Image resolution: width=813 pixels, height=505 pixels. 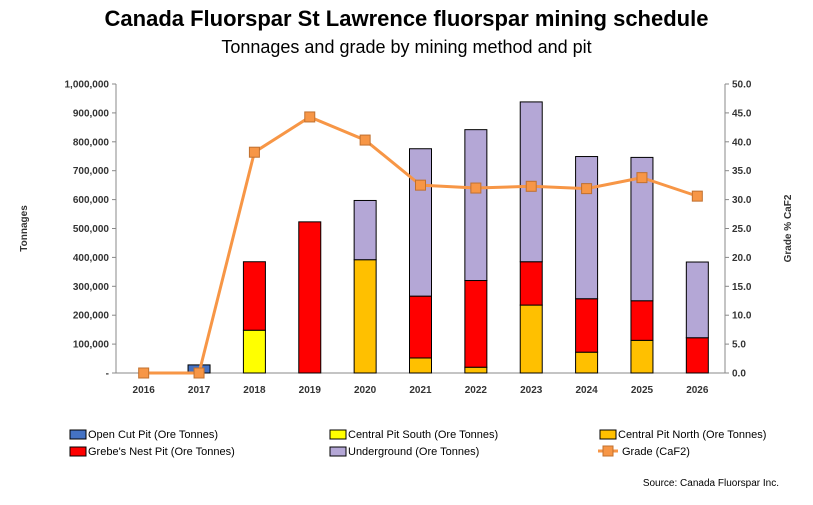 What do you see at coordinates (642, 390) in the screenshot?
I see `x-tick-label: 2025` at bounding box center [642, 390].